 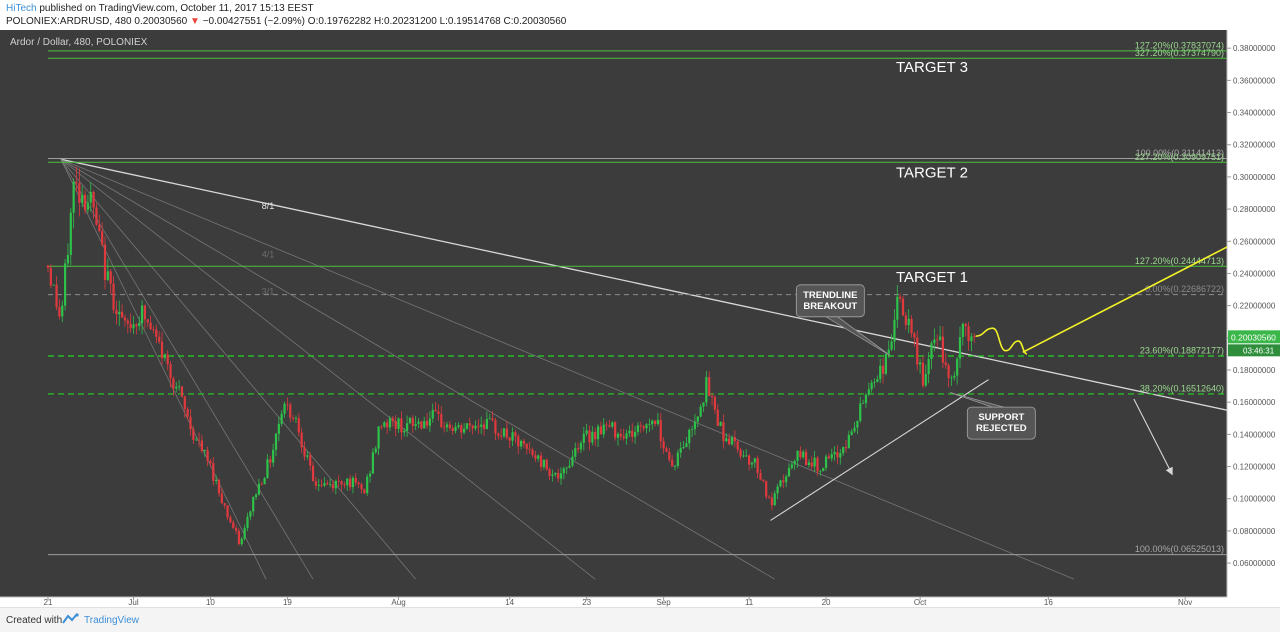 I want to click on level-label: 100.00%(0.31141413), so click(x=1180, y=153).